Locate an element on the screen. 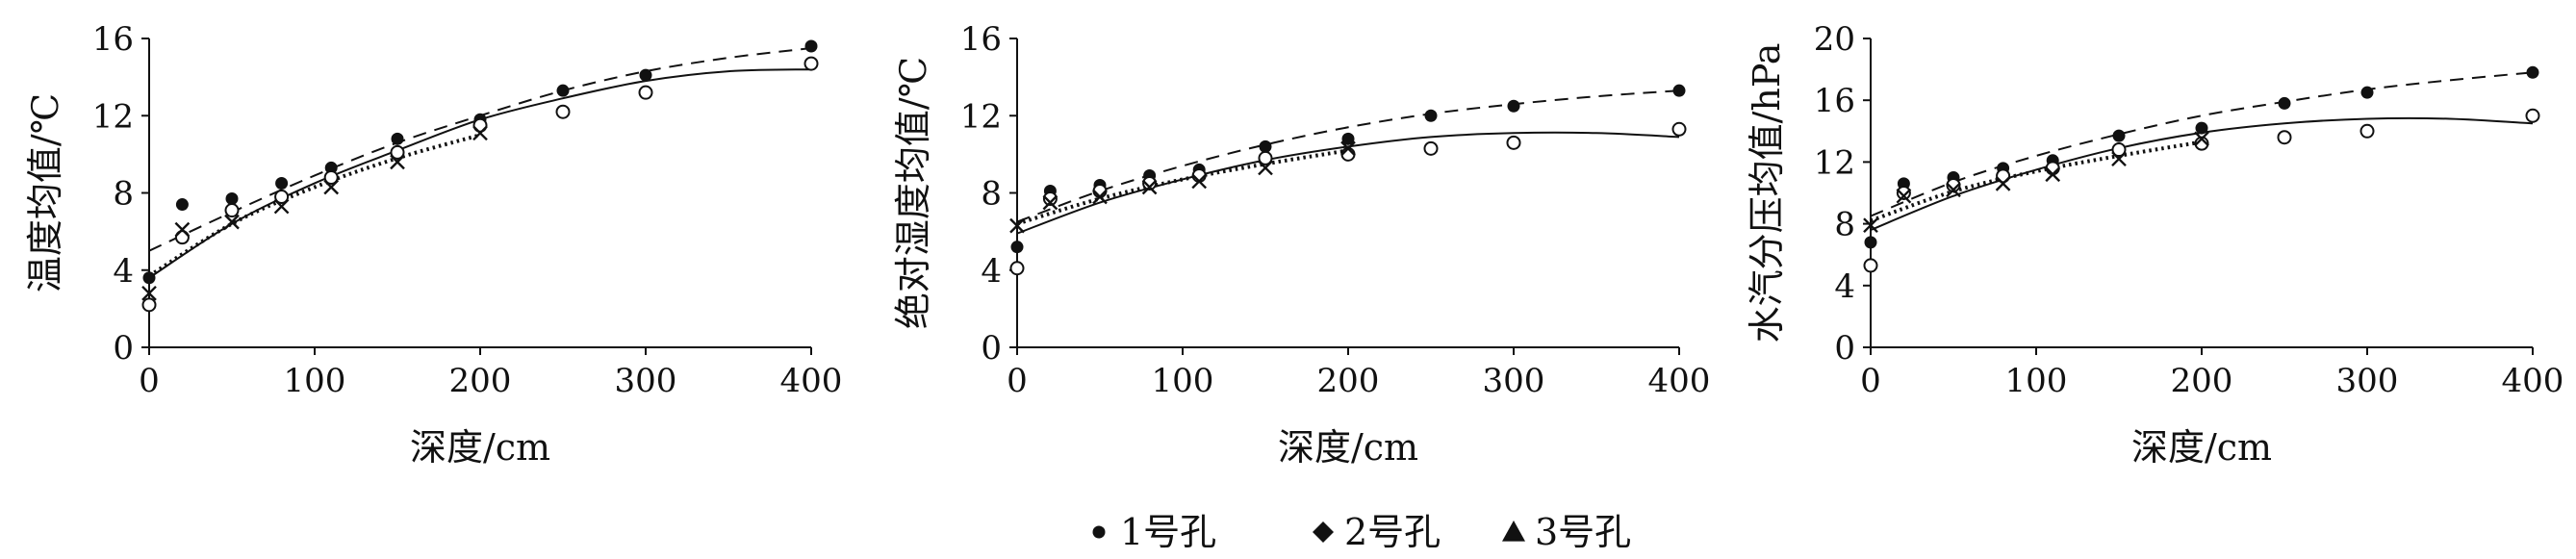  legend-label: 3号孔 is located at coordinates (1583, 532).